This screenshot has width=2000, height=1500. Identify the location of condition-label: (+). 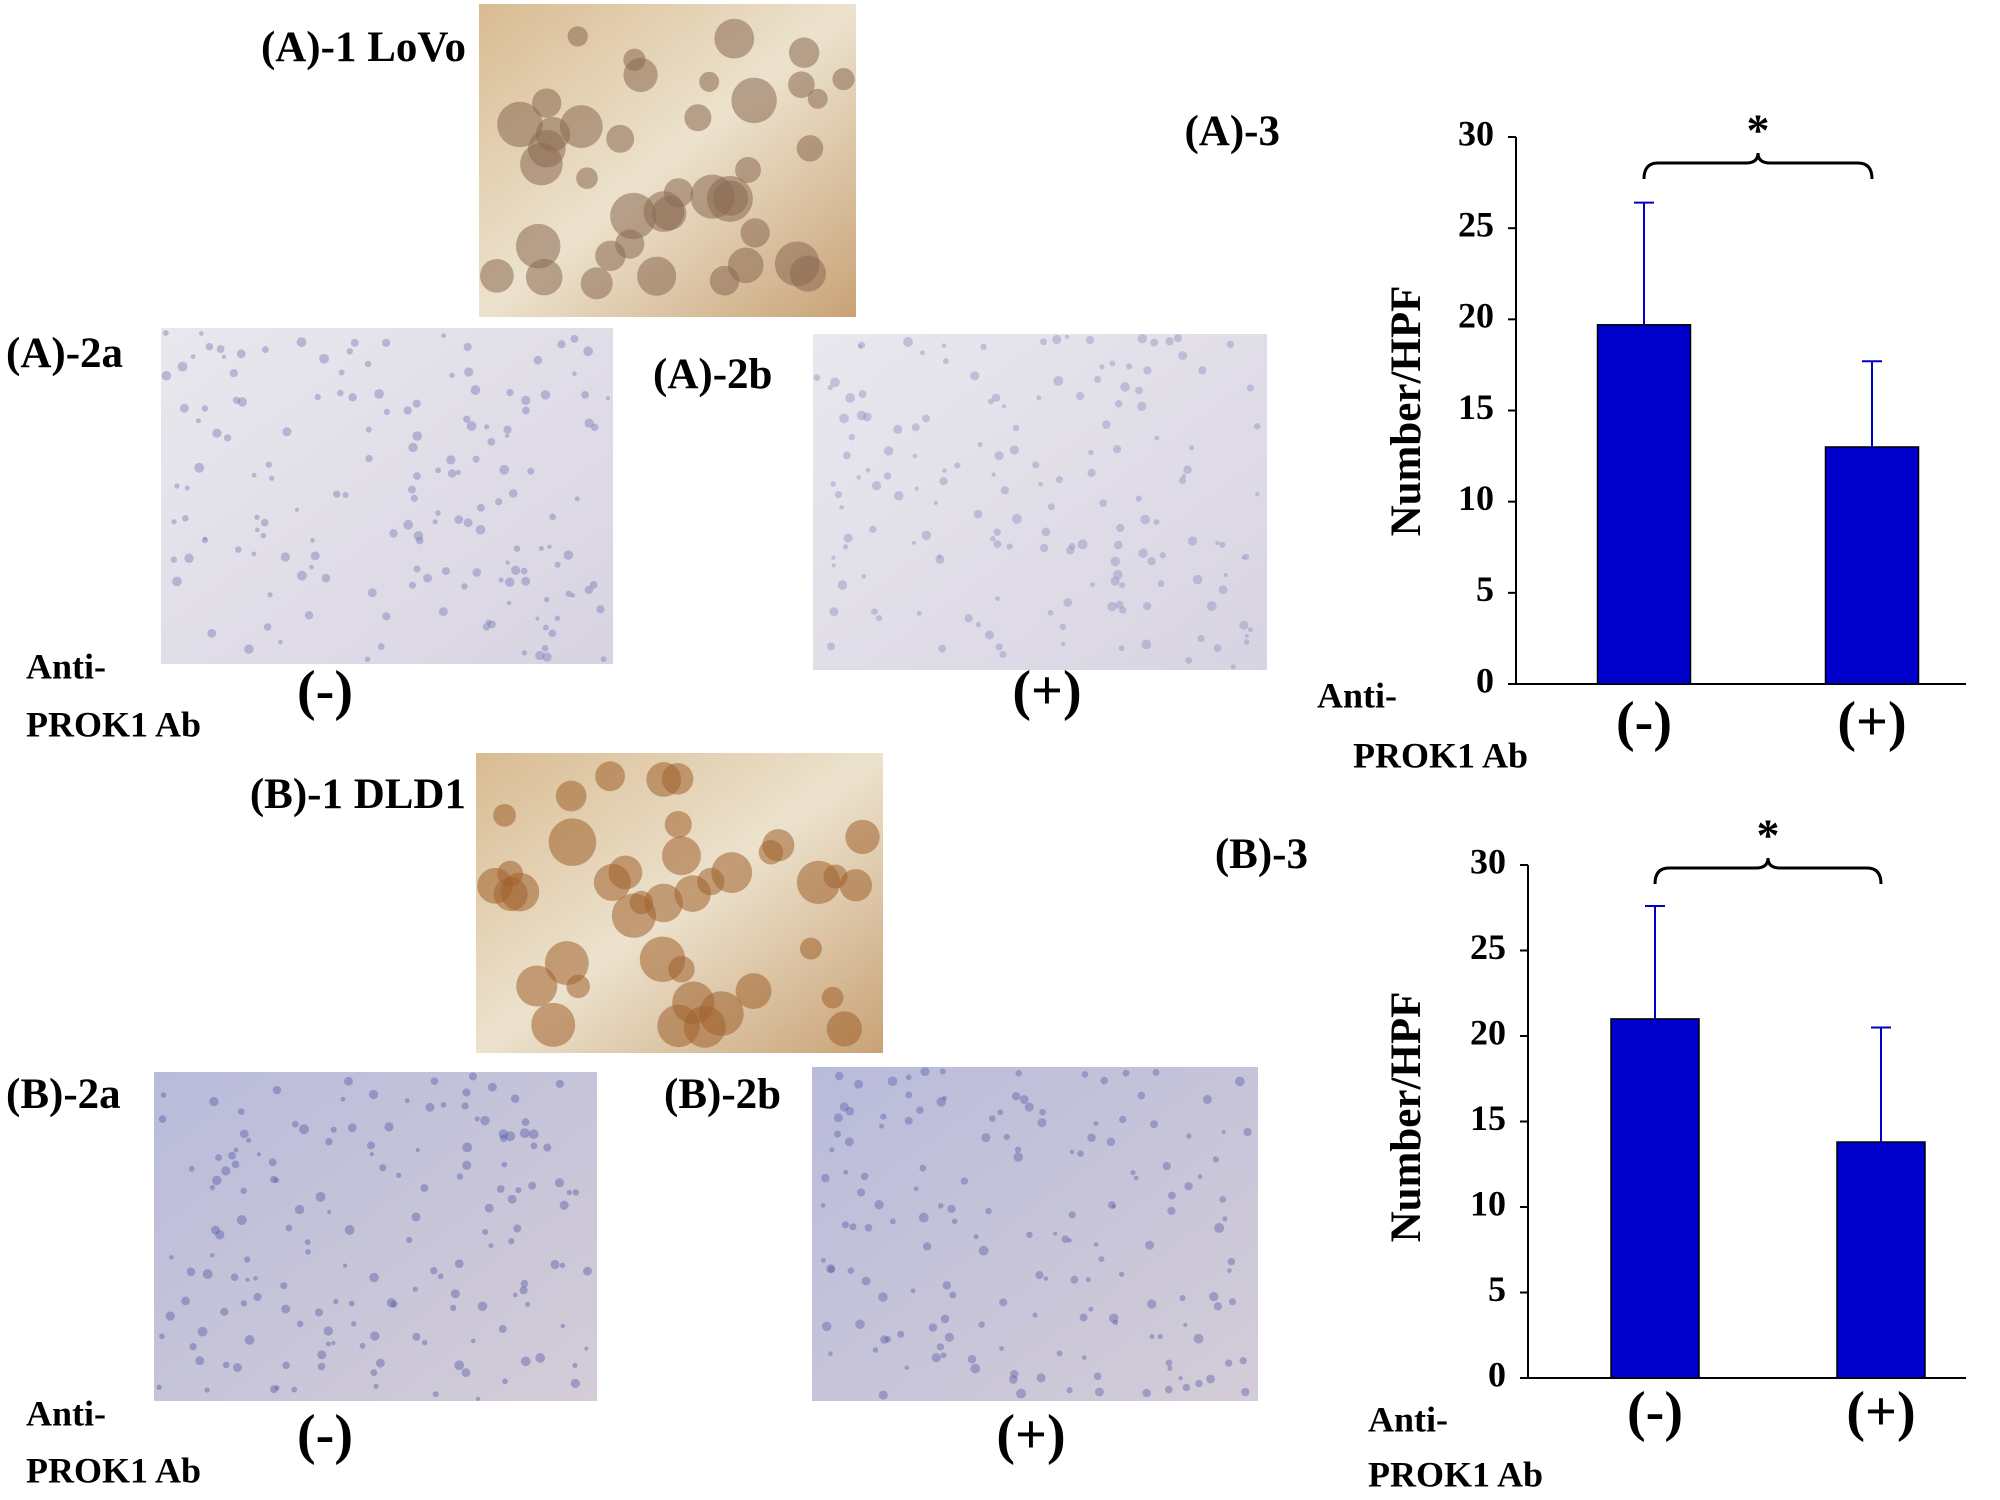
(1046, 691).